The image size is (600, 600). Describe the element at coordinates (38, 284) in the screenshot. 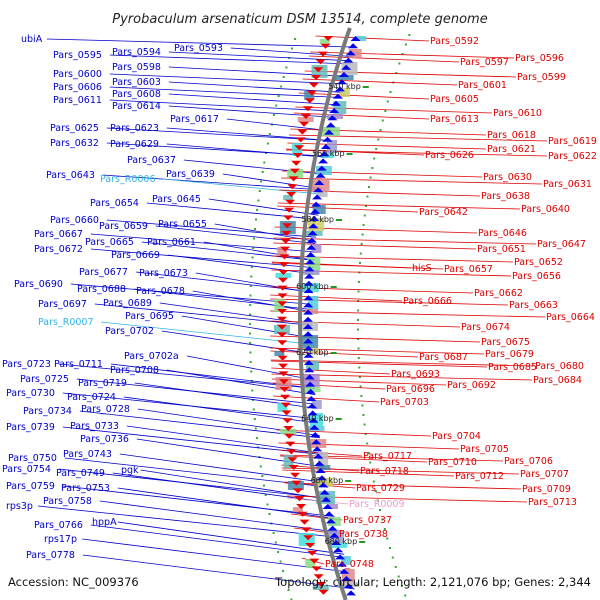

I see `gene-label: Pars_0690` at that location.